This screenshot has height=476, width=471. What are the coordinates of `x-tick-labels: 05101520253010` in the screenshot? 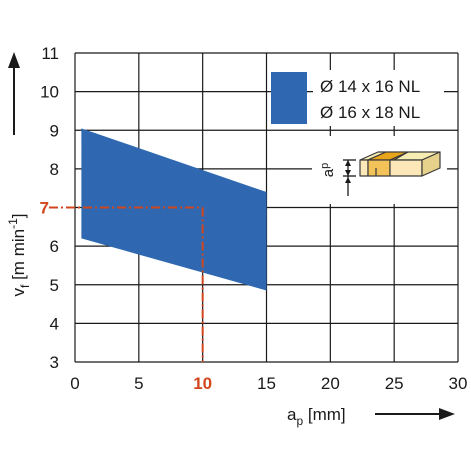 It's located at (268, 383).